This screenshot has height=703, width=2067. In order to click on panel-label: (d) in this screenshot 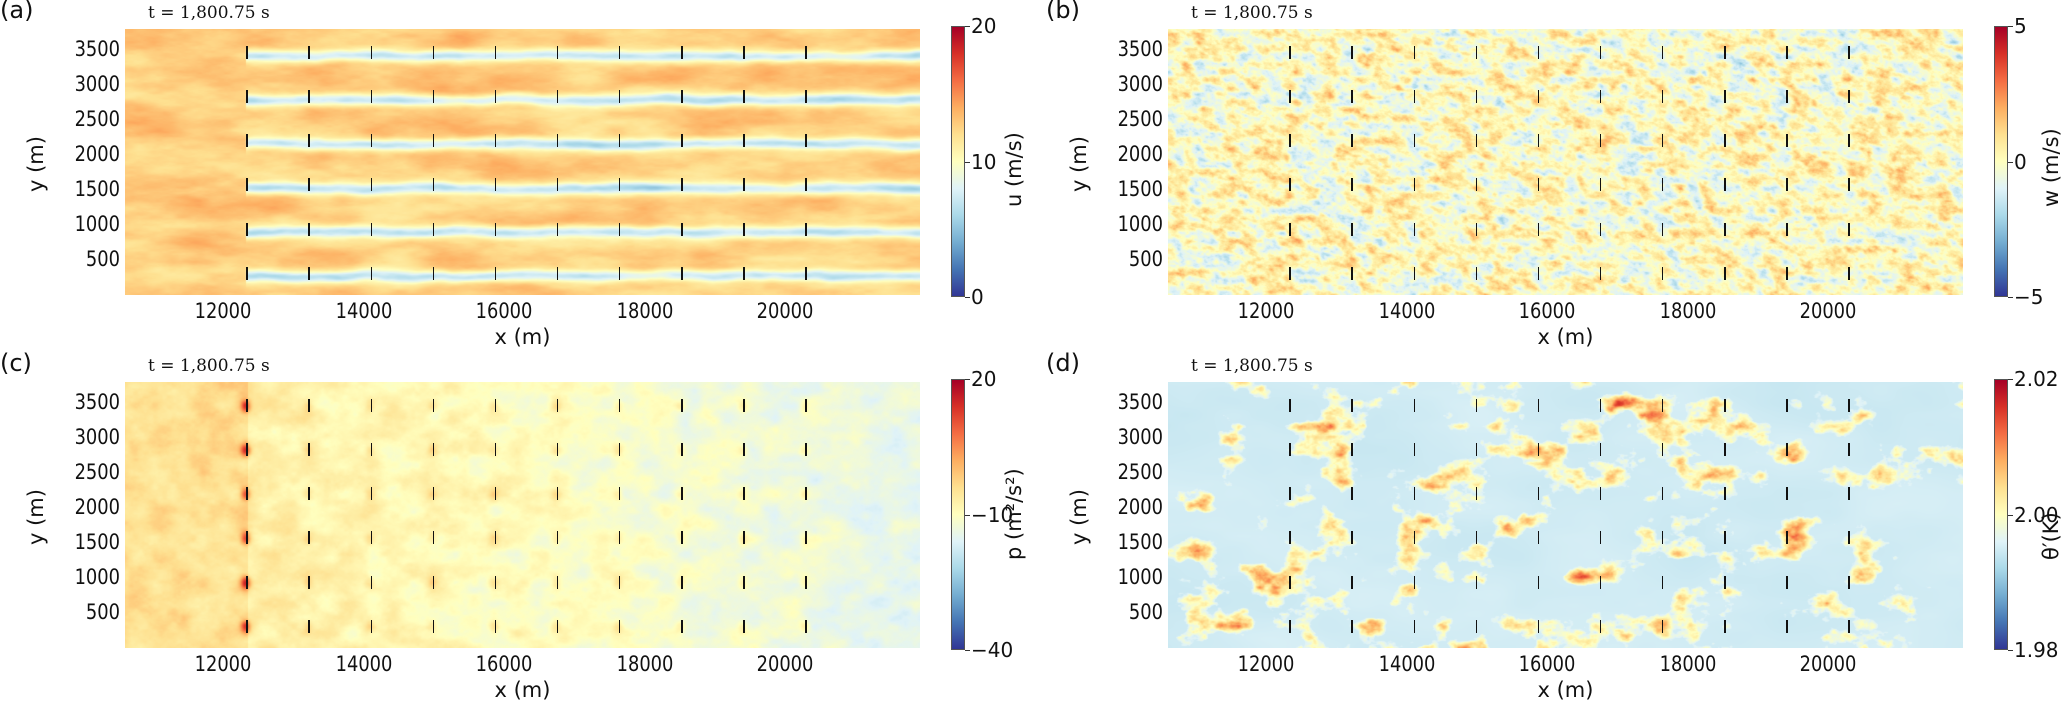, I will do `click(1063, 363)`.